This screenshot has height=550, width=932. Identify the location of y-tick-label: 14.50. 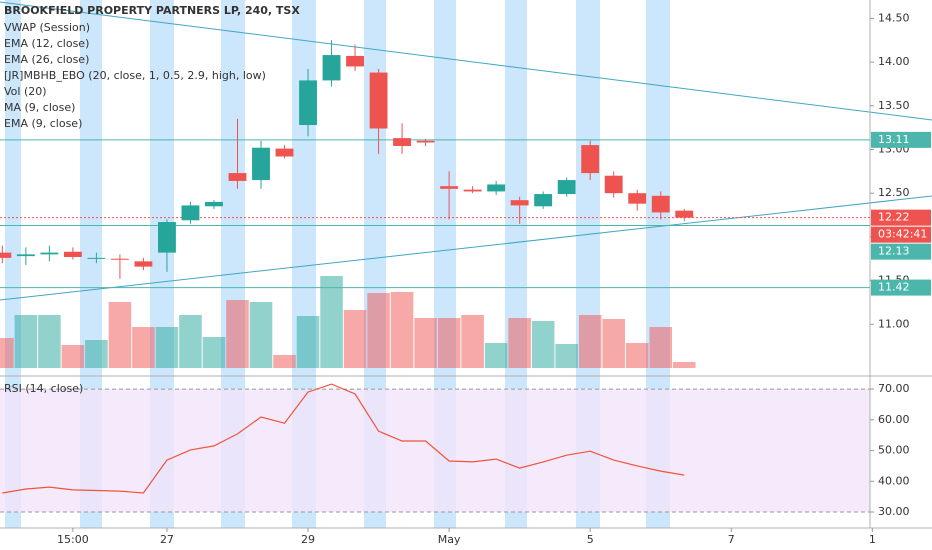
(894, 17).